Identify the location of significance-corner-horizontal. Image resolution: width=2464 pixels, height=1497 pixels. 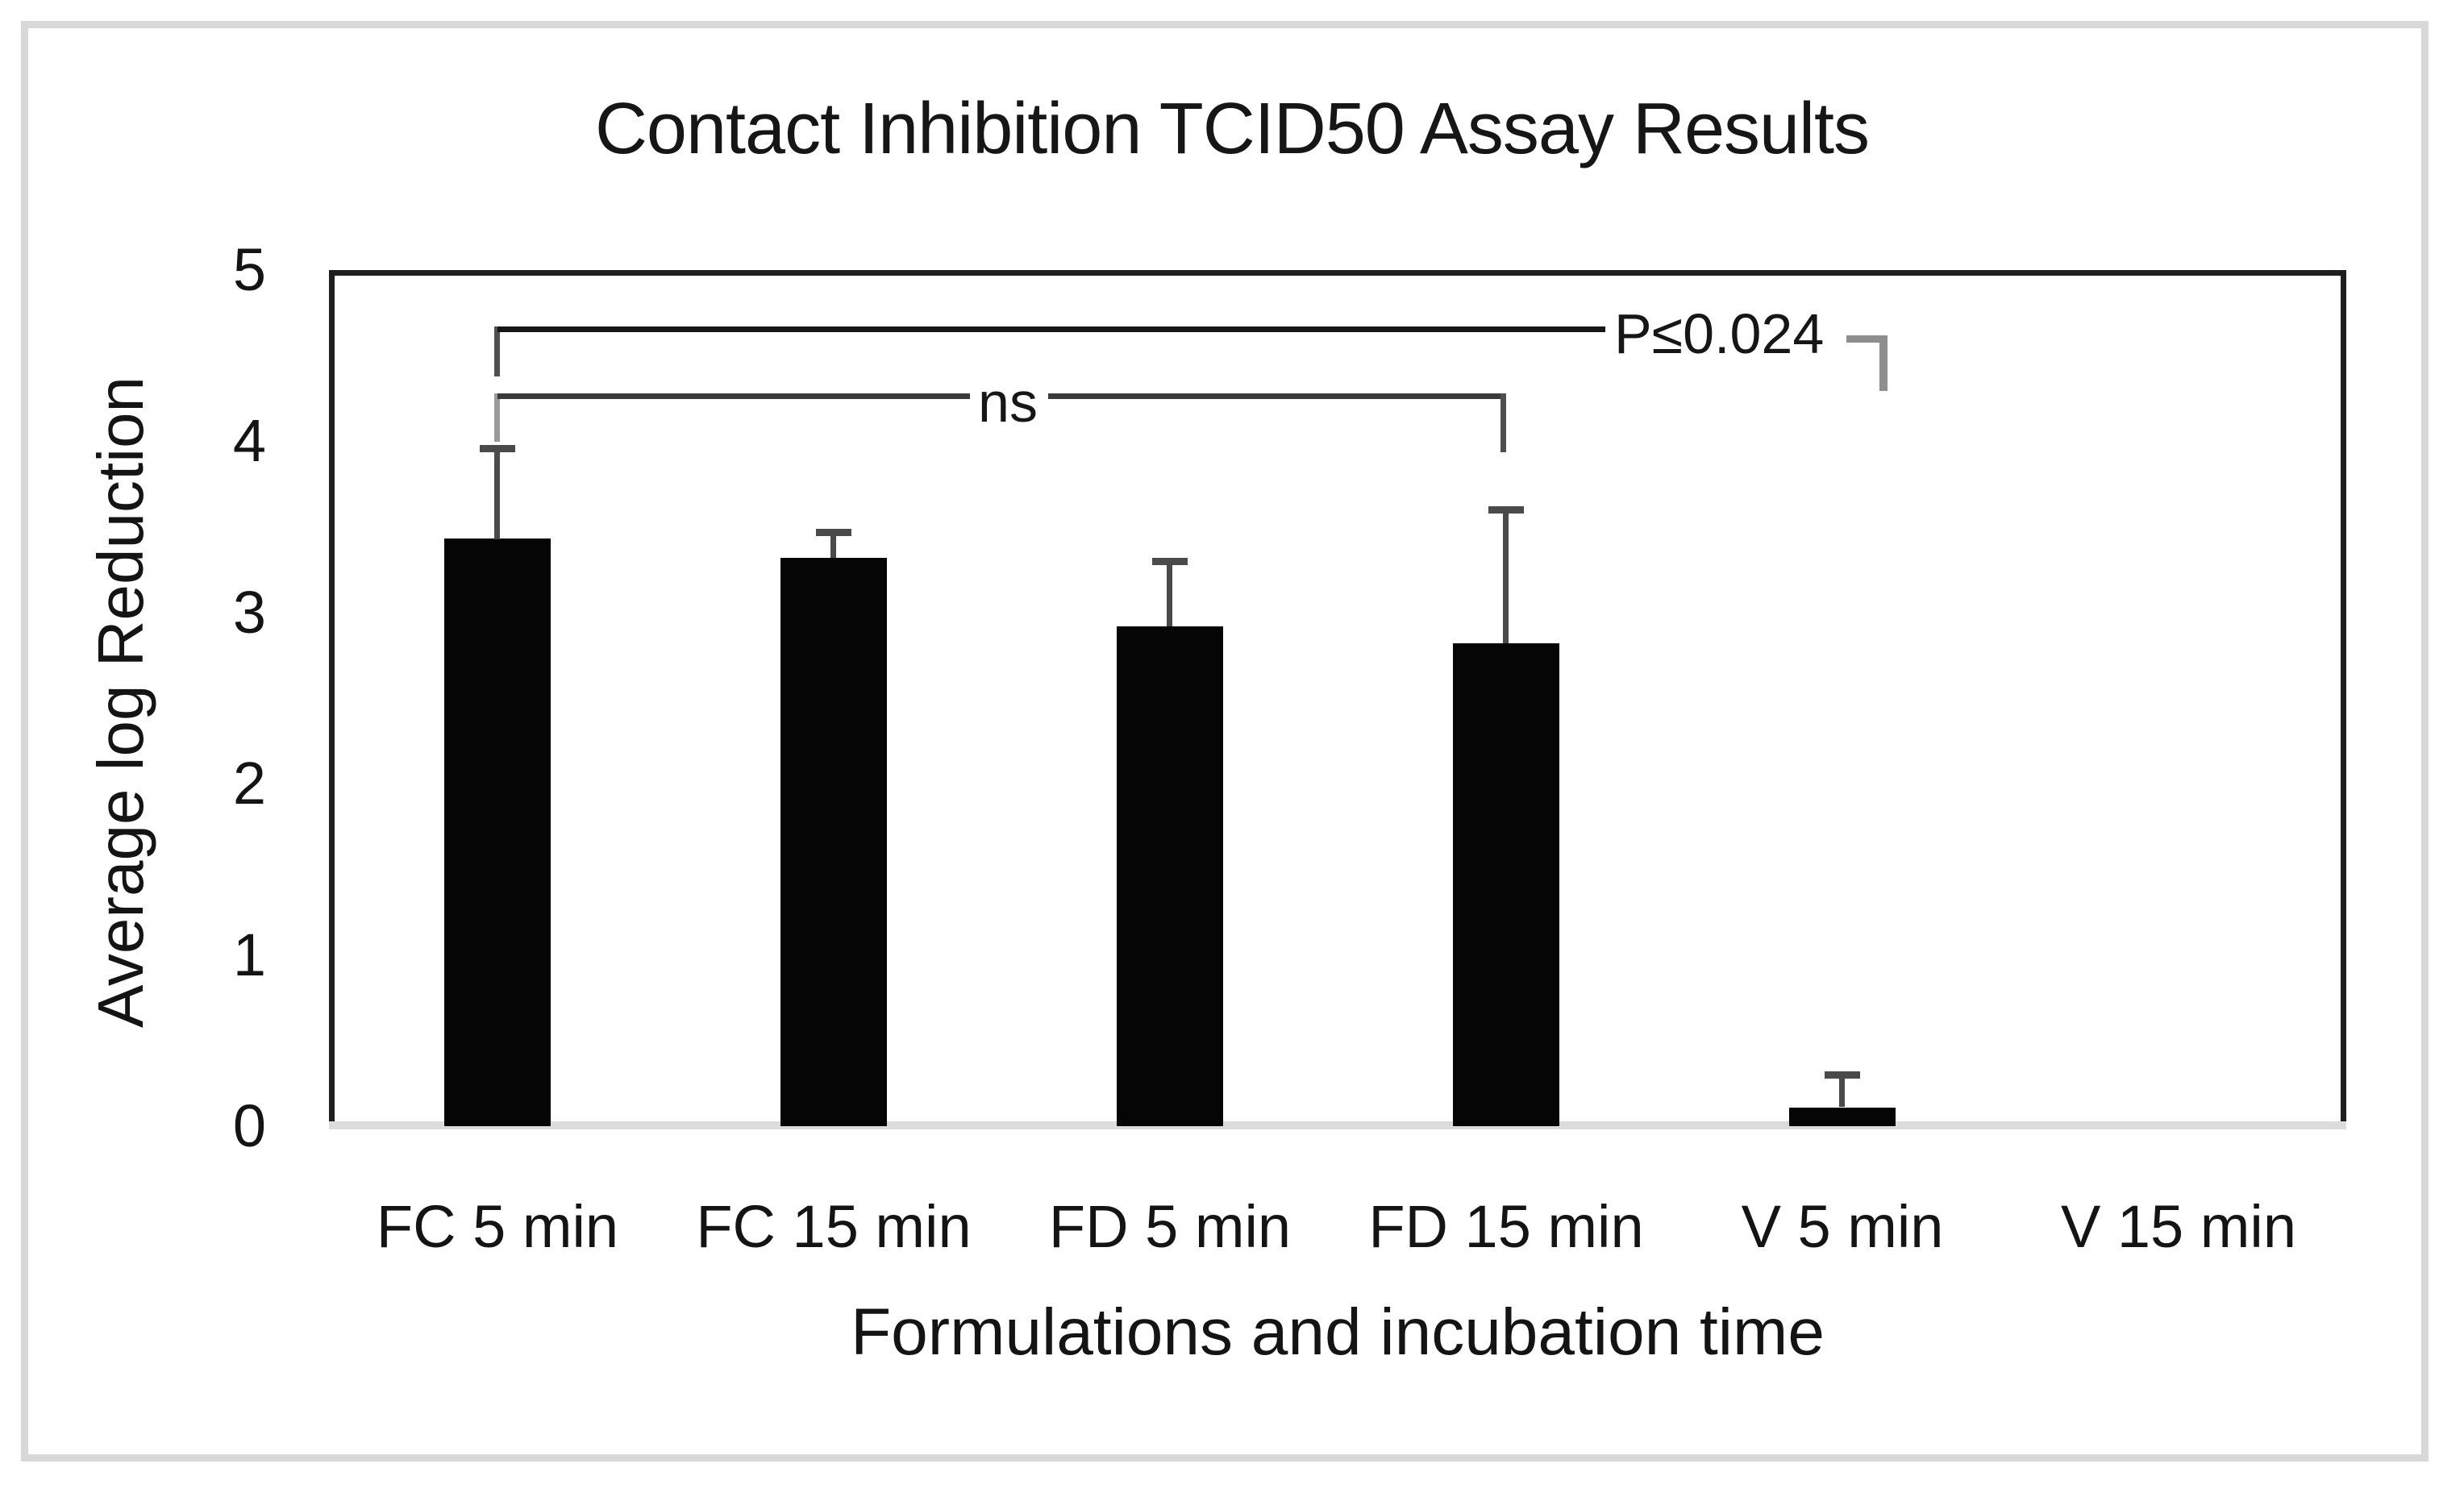
(1866, 339).